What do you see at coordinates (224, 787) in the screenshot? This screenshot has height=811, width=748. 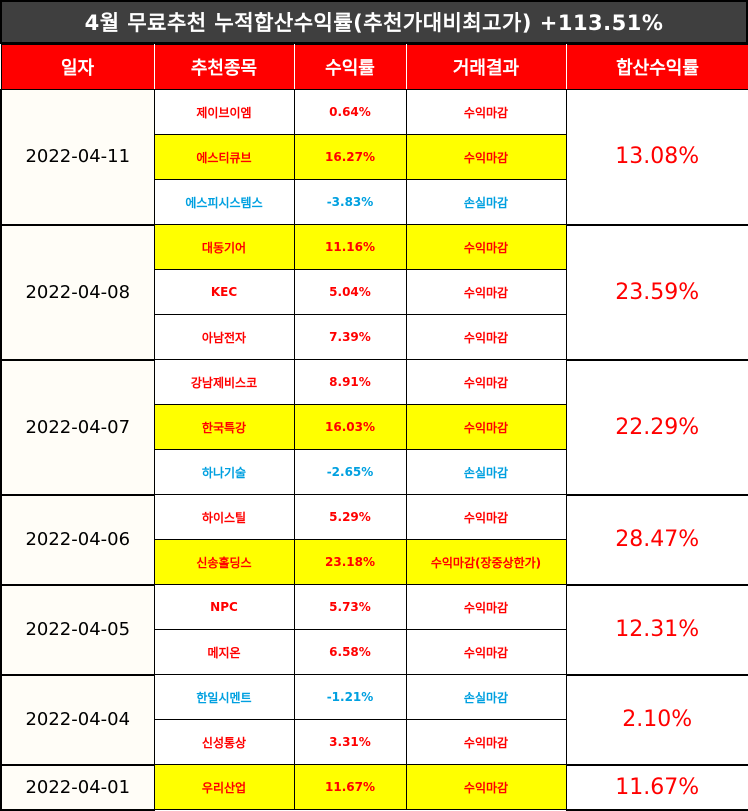 I see `stock-cell: 우리산업` at bounding box center [224, 787].